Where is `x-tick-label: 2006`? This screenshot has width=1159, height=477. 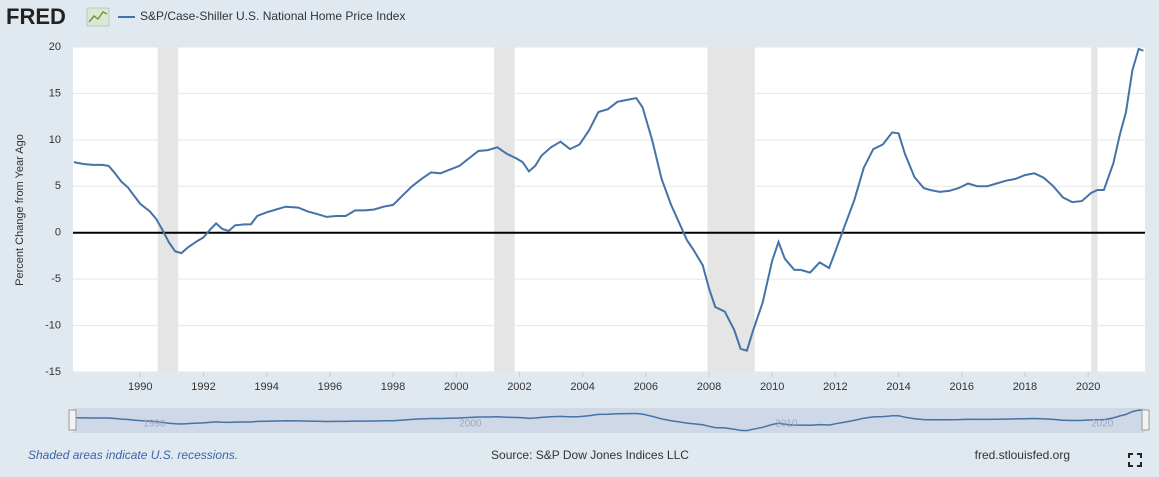
x-tick-label: 2006 is located at coordinates (646, 387).